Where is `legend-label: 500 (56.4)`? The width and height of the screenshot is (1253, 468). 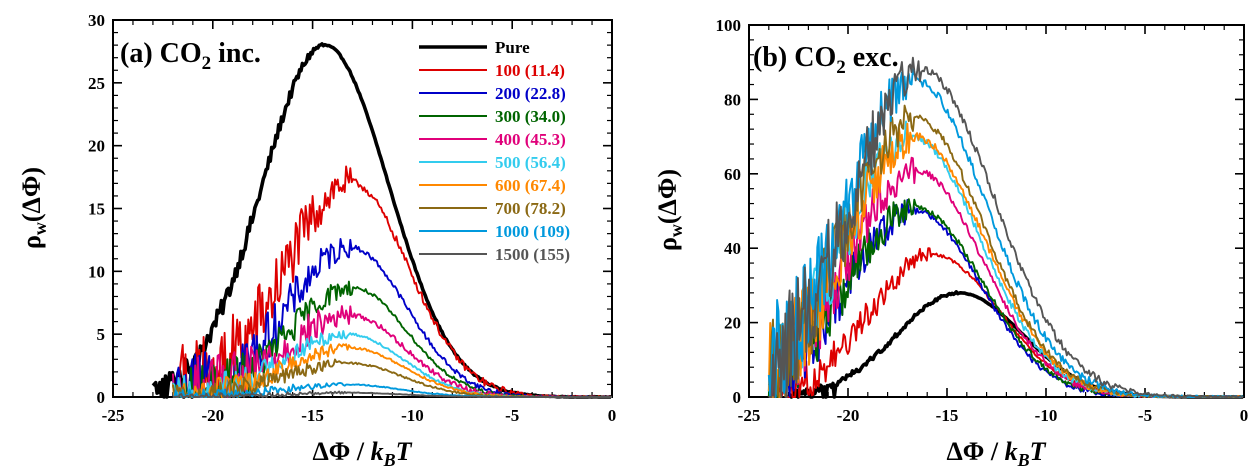
legend-label: 500 (56.4) is located at coordinates (530, 162).